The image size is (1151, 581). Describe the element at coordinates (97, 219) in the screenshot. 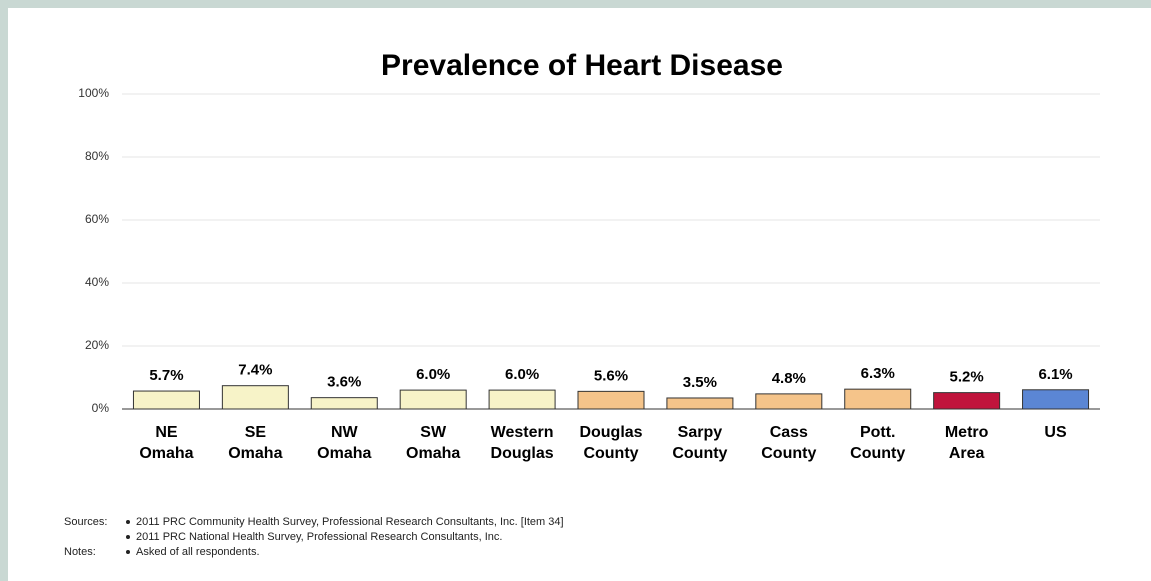

I see `y-tick-label: 60%` at that location.